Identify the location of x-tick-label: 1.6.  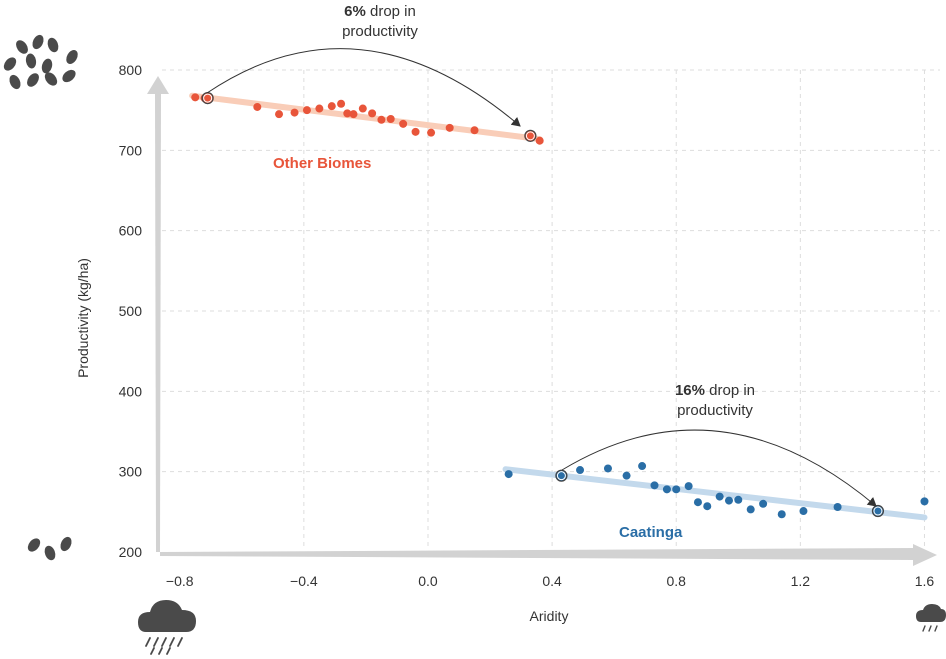
(925, 581).